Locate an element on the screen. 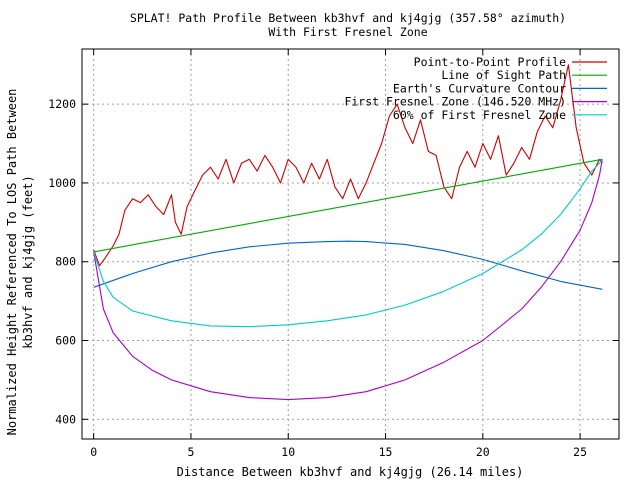  x-tick-label: 20 is located at coordinates (483, 452).